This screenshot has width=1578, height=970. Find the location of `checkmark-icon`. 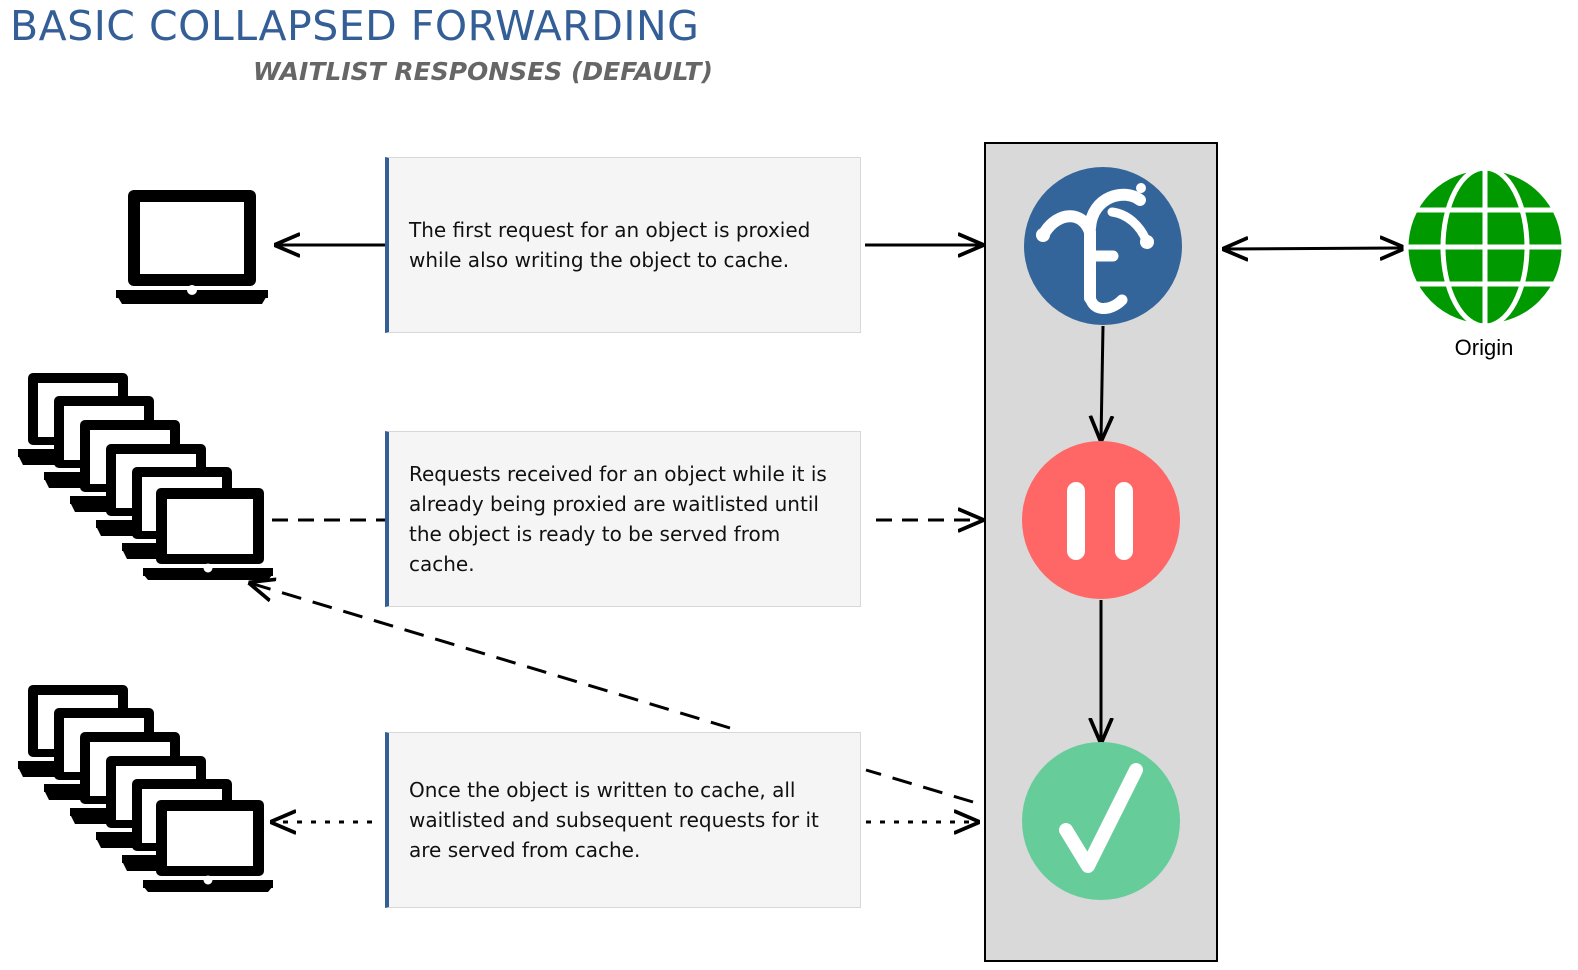

checkmark-icon is located at coordinates (1101, 821).